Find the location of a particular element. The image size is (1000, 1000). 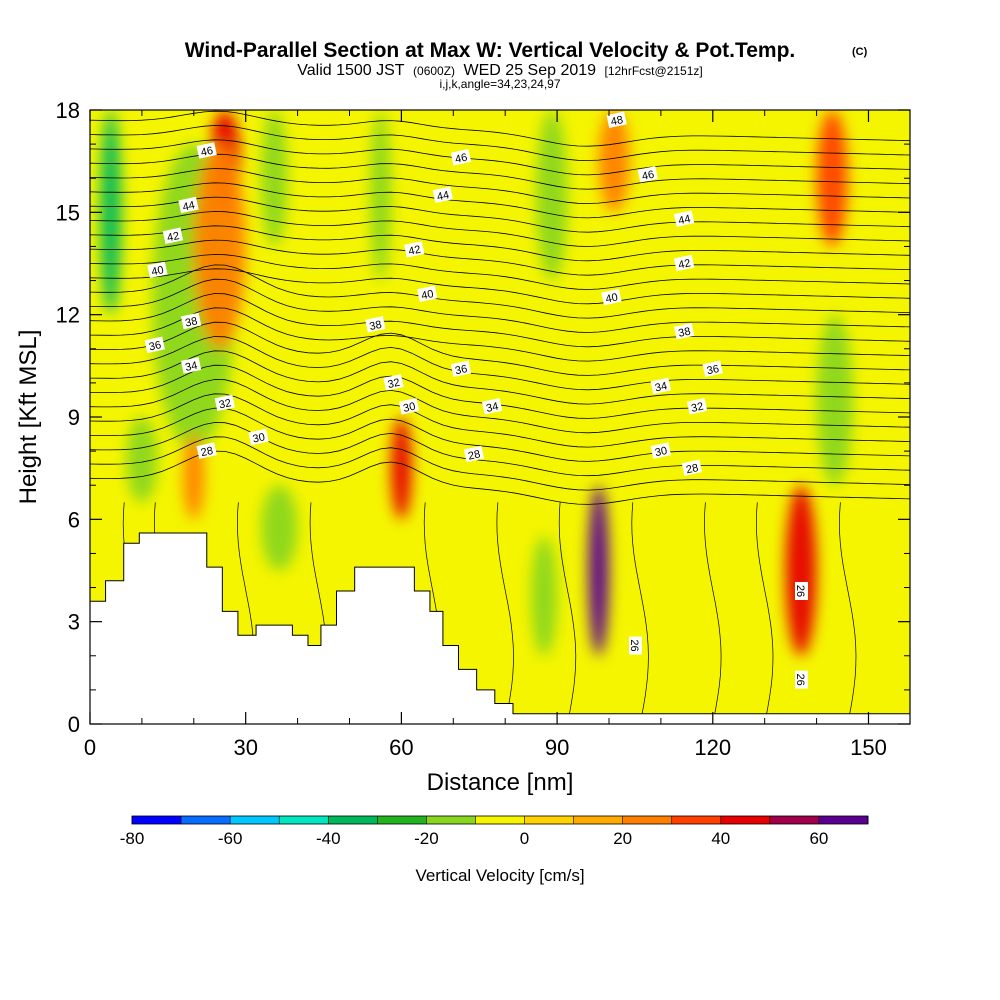

y-tick-label: 9 is located at coordinates (74, 417).